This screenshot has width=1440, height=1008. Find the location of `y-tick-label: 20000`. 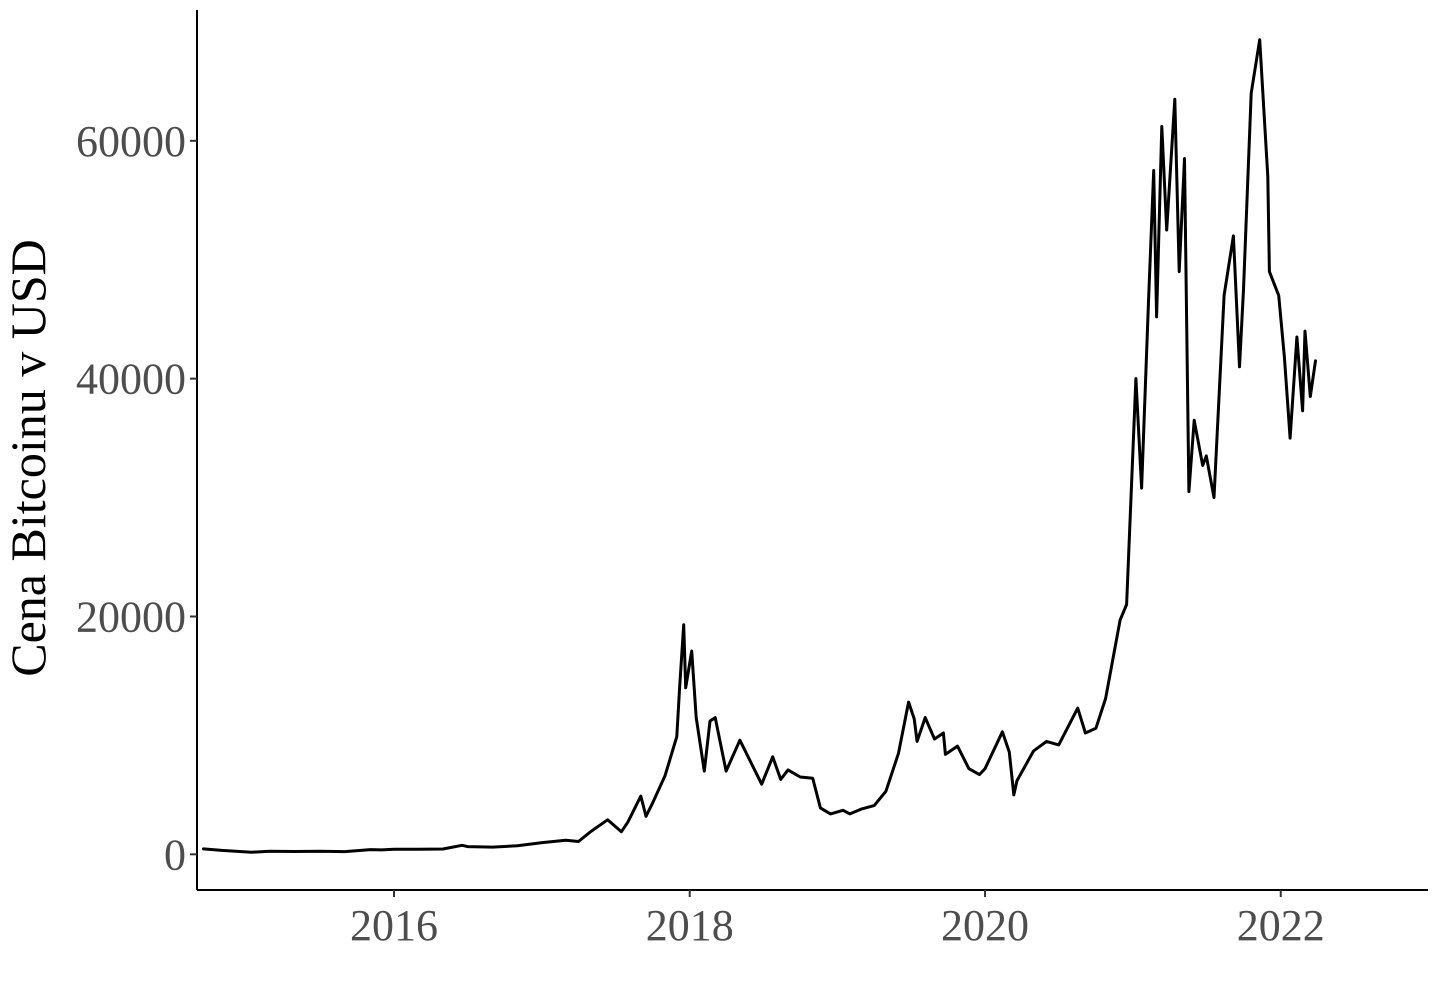

y-tick-label: 20000 is located at coordinates (131, 616).